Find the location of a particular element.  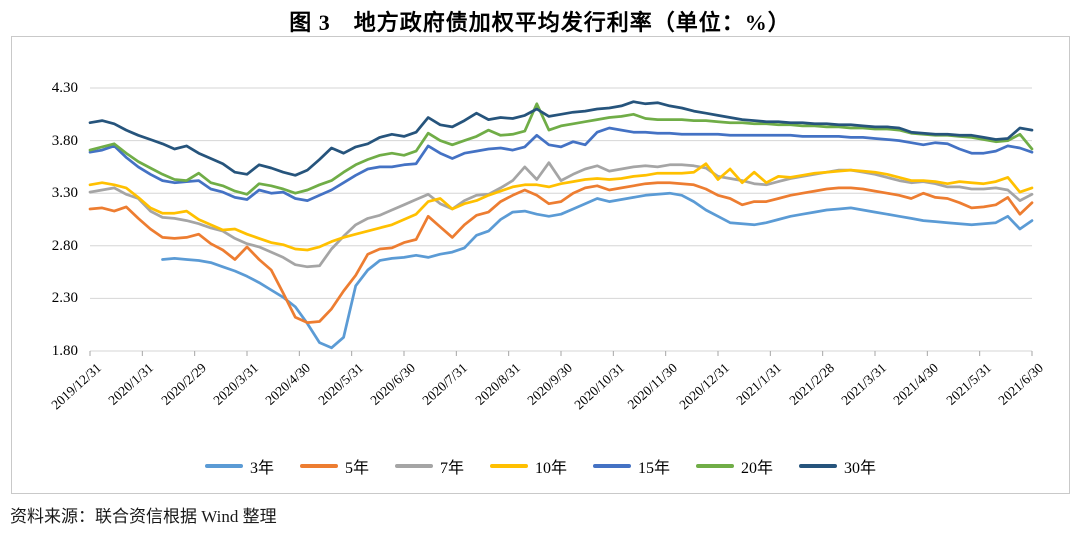

y-axis-label: 2.30 is located at coordinates (64, 298).